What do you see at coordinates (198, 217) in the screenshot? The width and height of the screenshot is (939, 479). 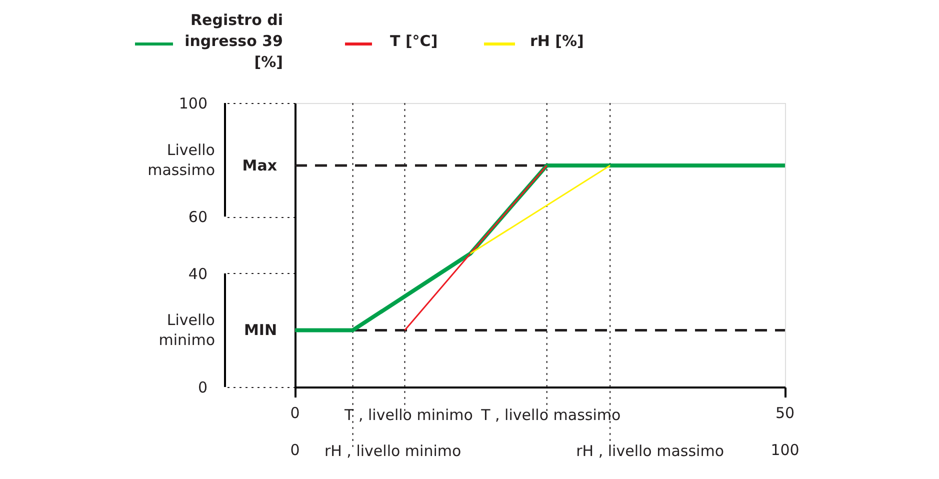 I see `y-tick-label: 60` at bounding box center [198, 217].